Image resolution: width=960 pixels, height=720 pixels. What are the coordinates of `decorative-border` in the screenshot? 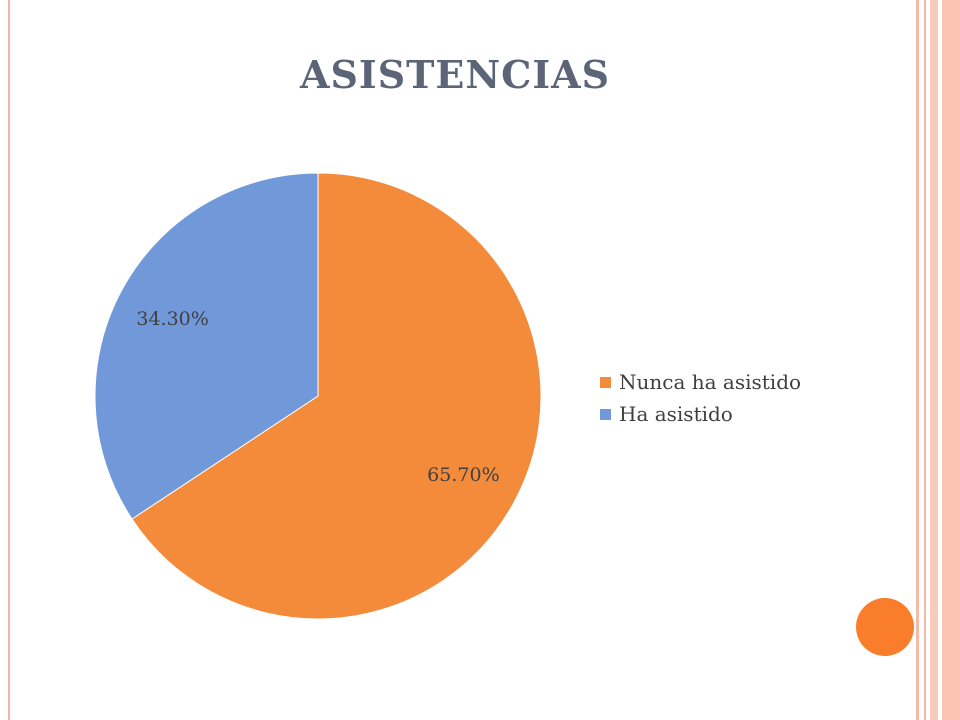 It's located at (938, 360).